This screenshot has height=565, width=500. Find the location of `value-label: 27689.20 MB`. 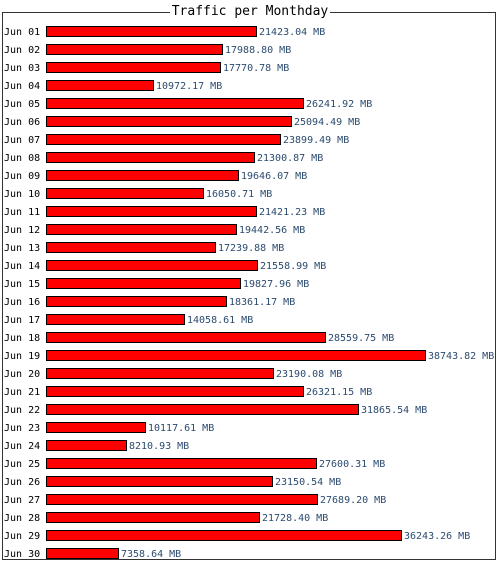

value-label: 27689.20 MB is located at coordinates (353, 500).